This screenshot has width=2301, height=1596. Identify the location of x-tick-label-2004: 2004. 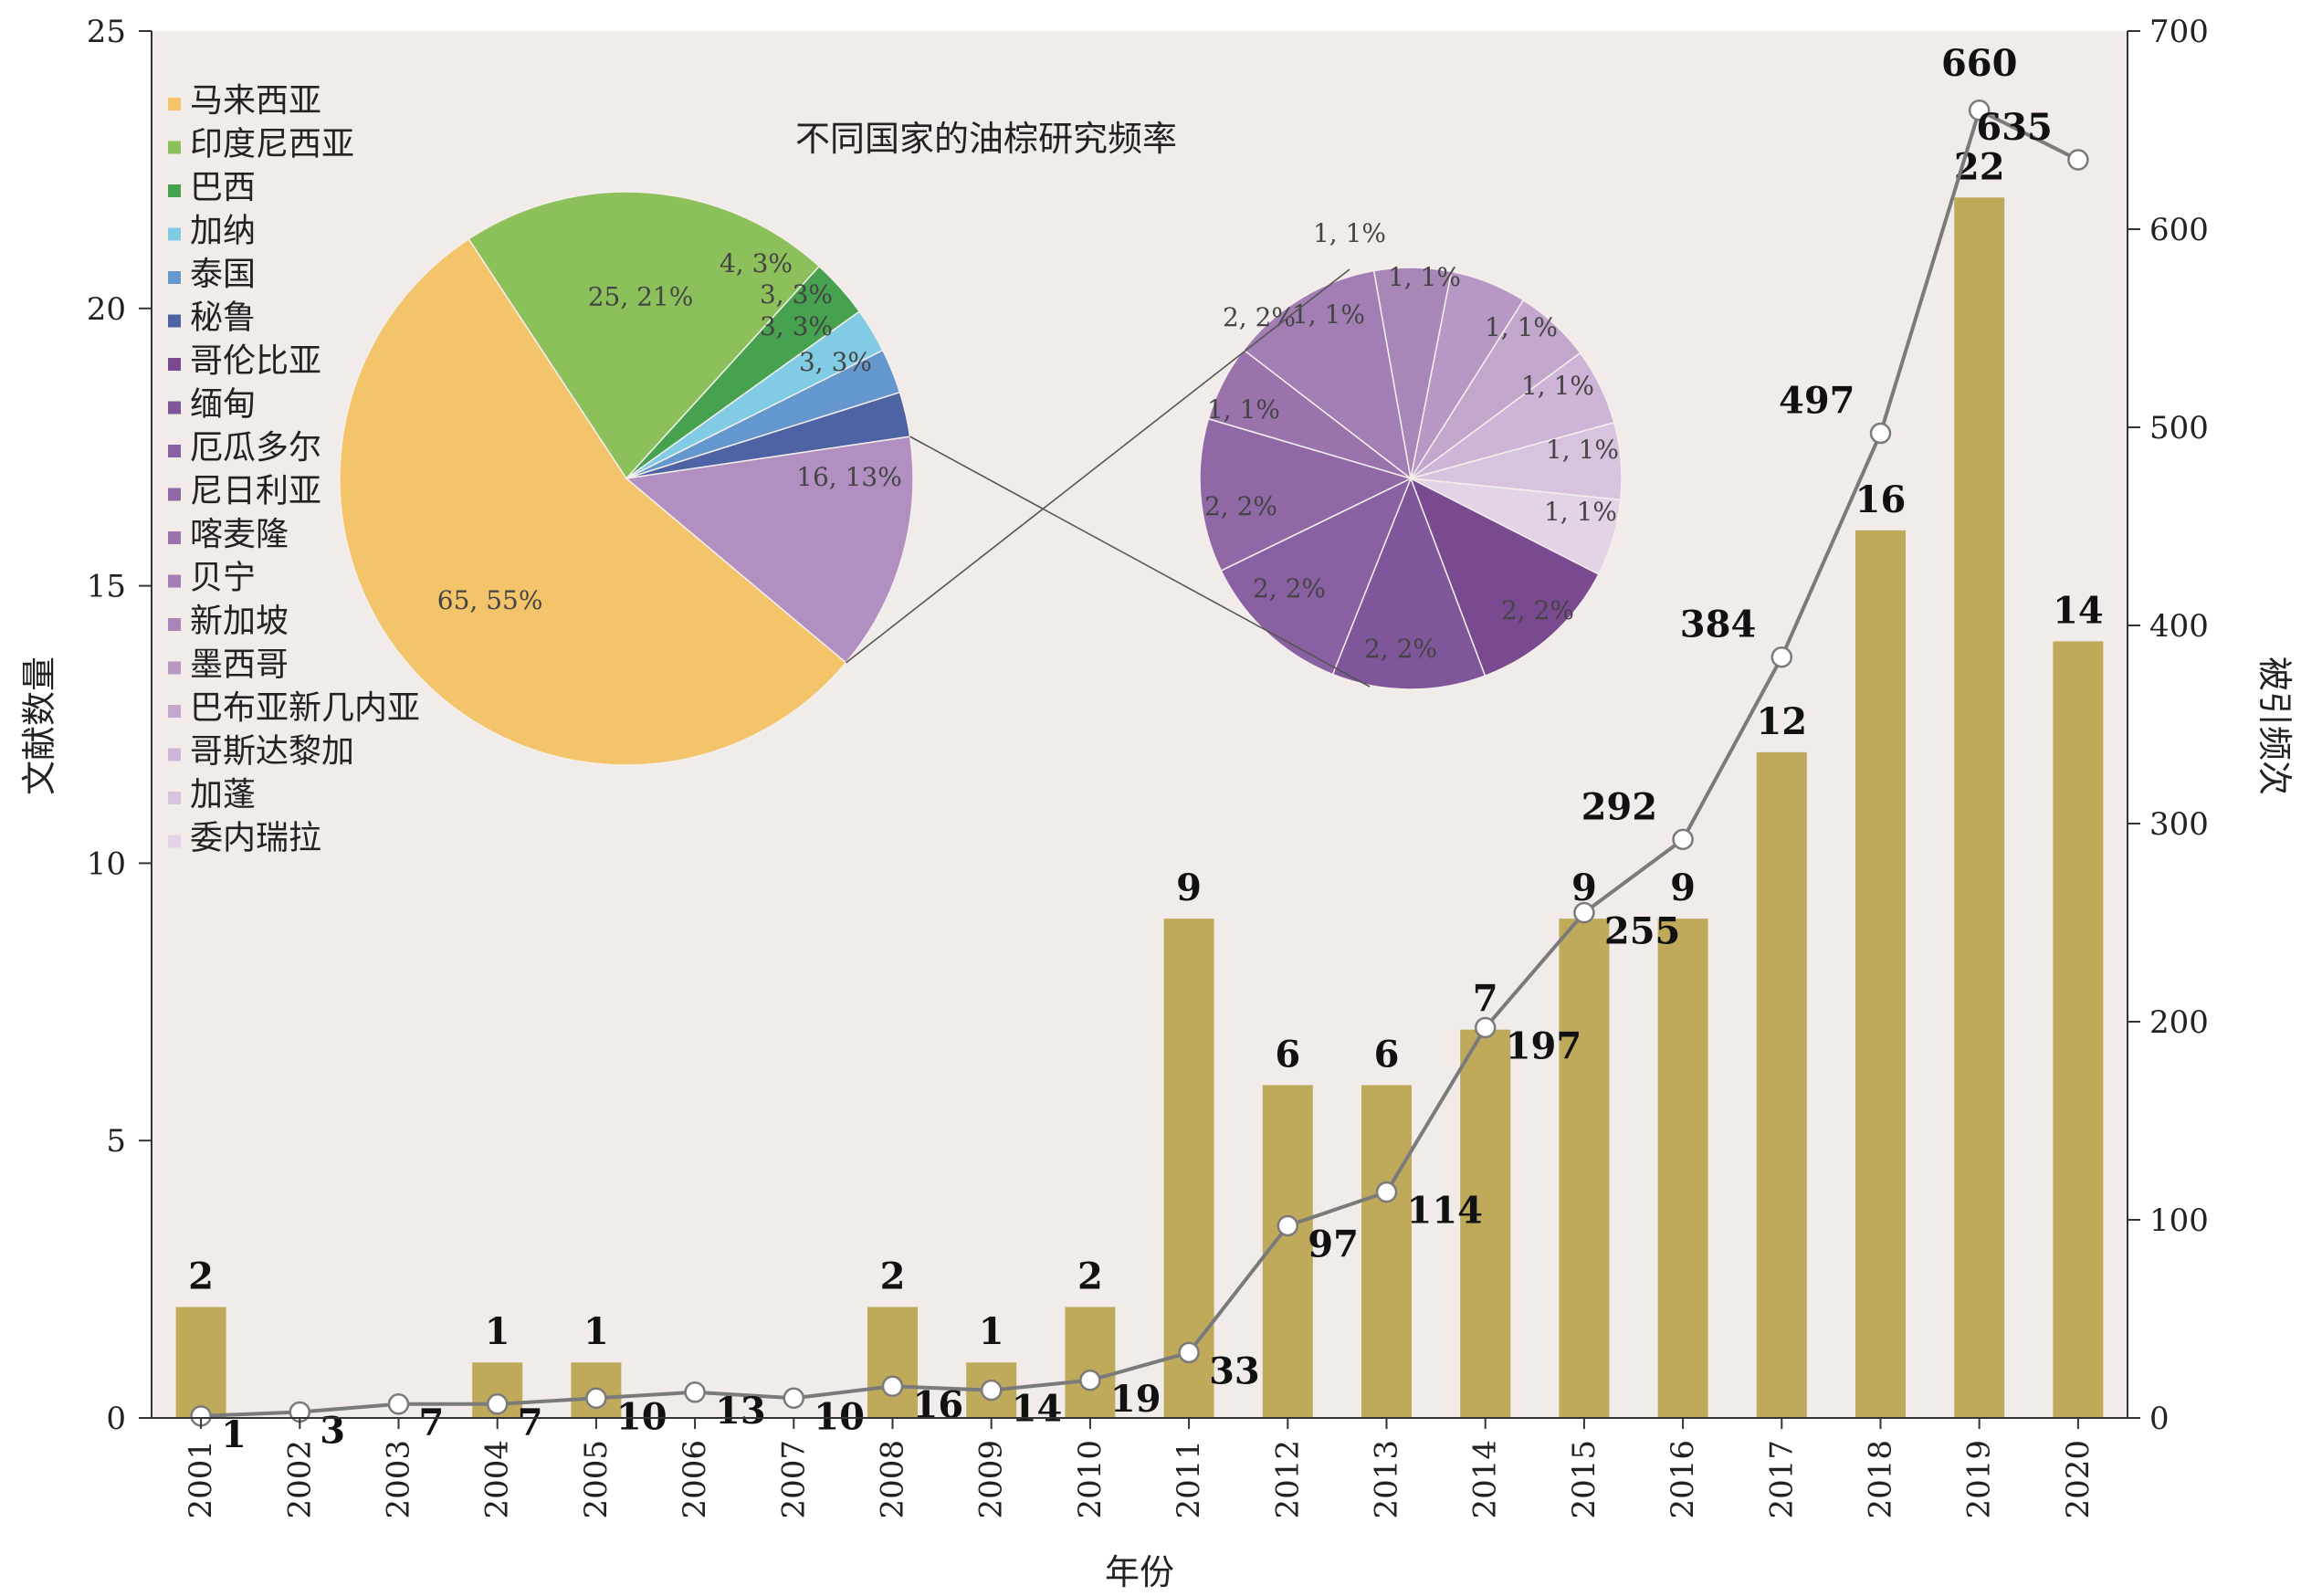
(497, 1480).